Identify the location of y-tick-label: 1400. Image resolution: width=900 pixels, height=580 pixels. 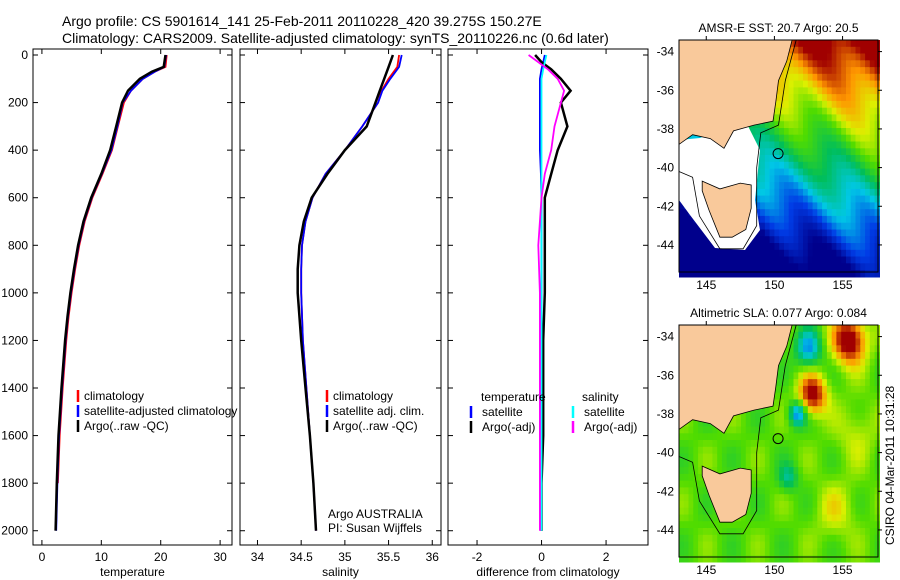
(14, 388).